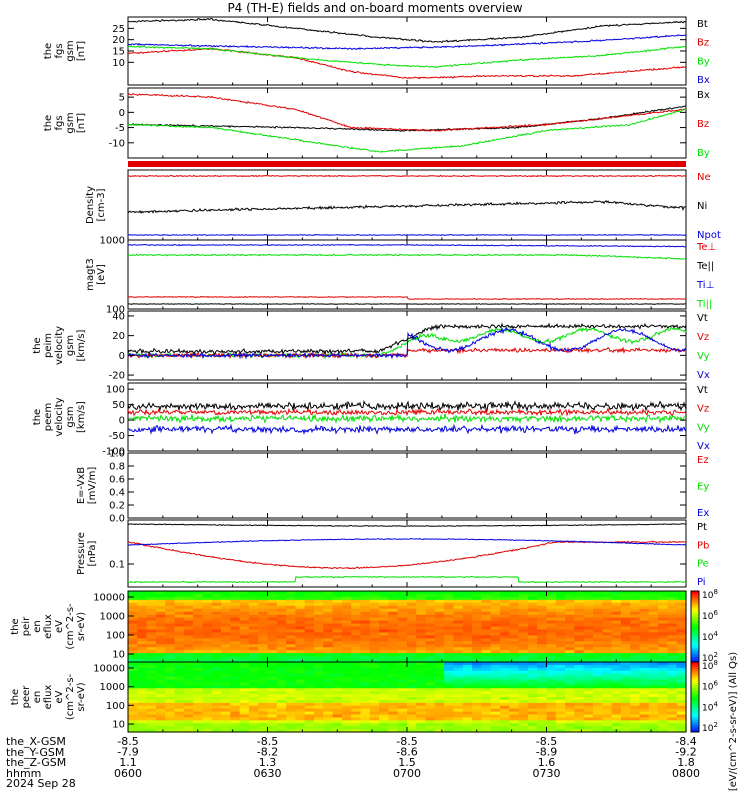 The image size is (750, 800). I want to click on colorbar-cell, so click(695, 680).